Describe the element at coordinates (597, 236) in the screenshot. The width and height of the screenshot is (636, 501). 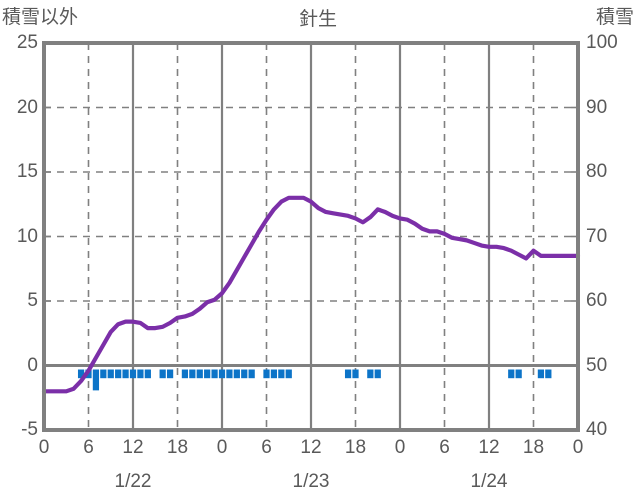
I see `right-axis-tick-70: 70` at that location.